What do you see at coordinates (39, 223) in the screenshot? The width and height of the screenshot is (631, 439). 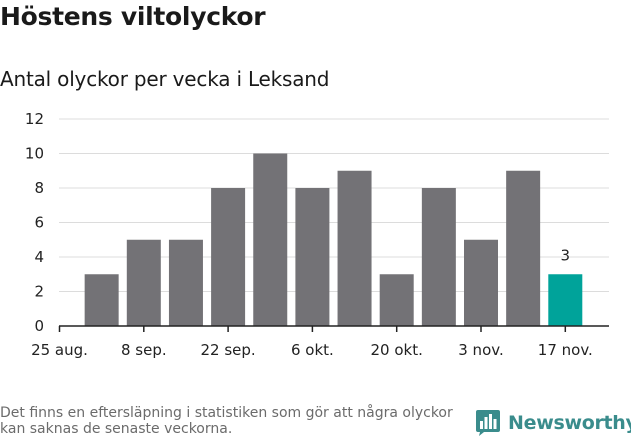 I see `y-tick-label: 6` at bounding box center [39, 223].